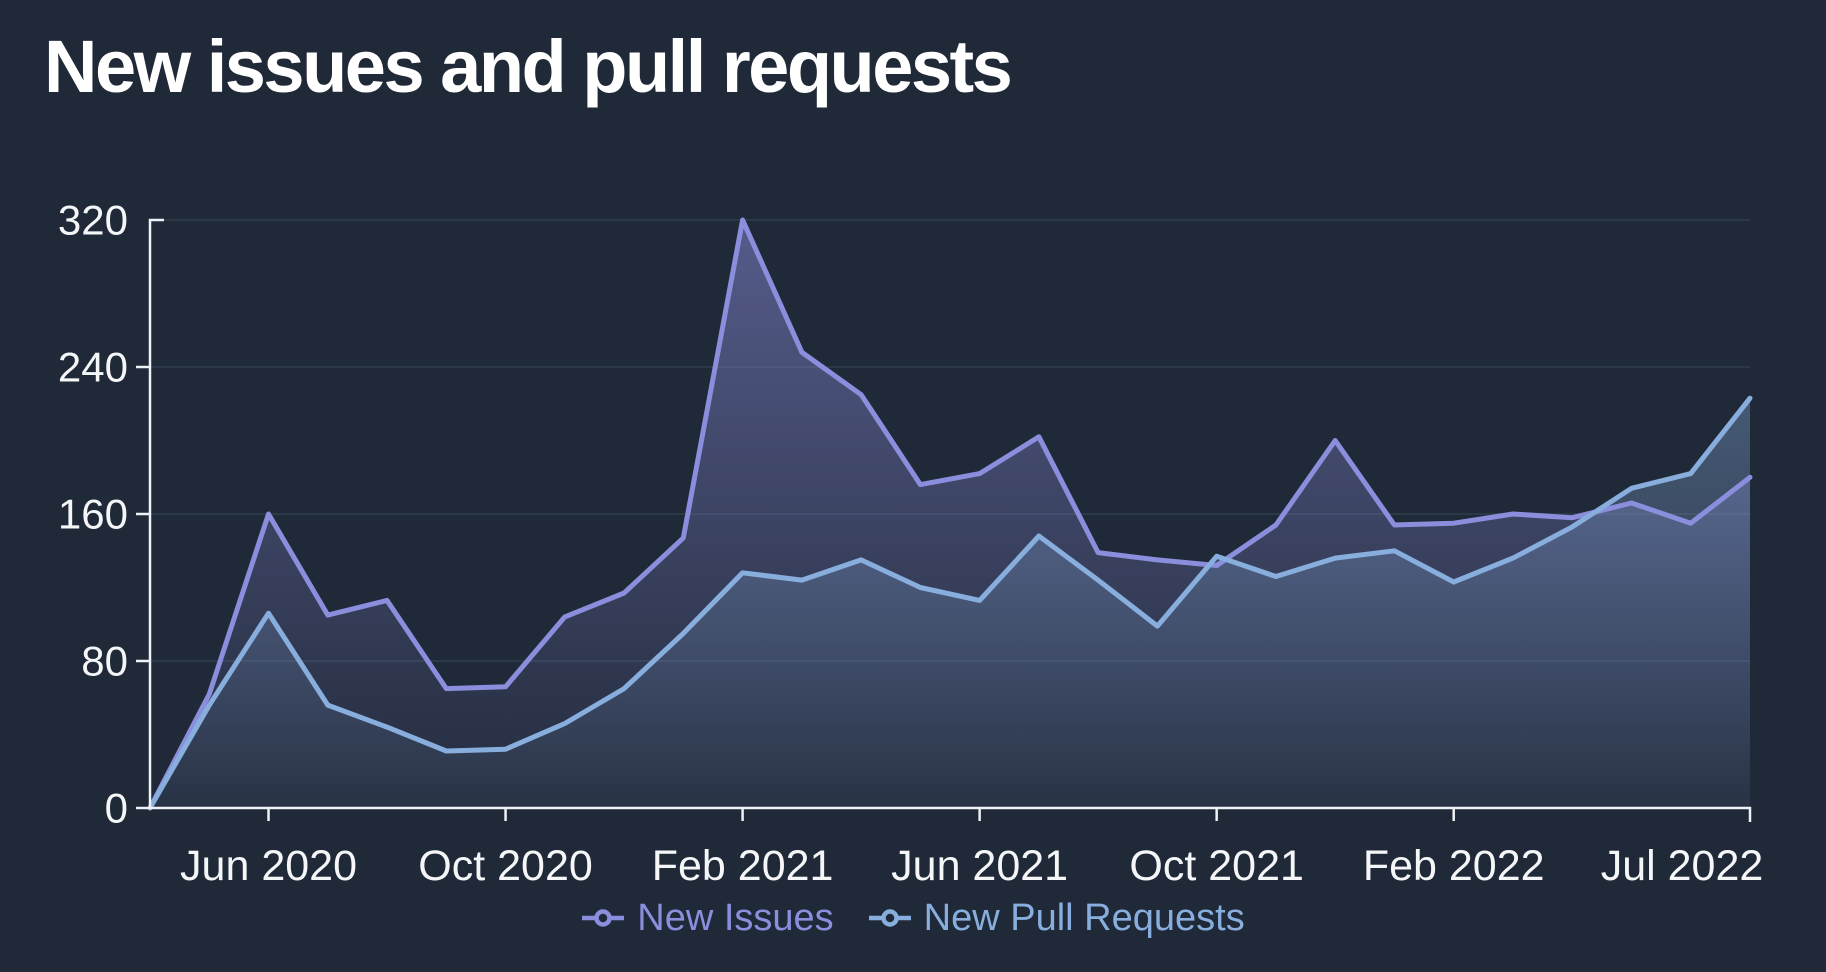 The image size is (1826, 972). I want to click on y-tick-label: 320, so click(93, 220).